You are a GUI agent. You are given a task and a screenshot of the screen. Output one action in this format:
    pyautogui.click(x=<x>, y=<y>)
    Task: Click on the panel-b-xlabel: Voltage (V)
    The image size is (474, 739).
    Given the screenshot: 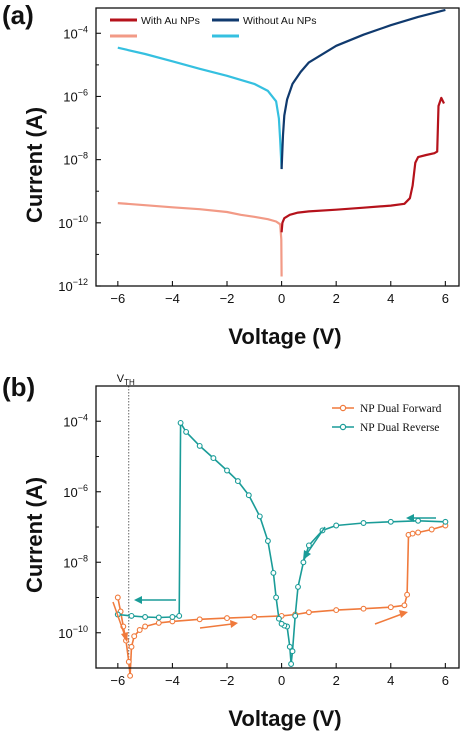 What is the action you would take?
    pyautogui.click(x=284, y=718)
    